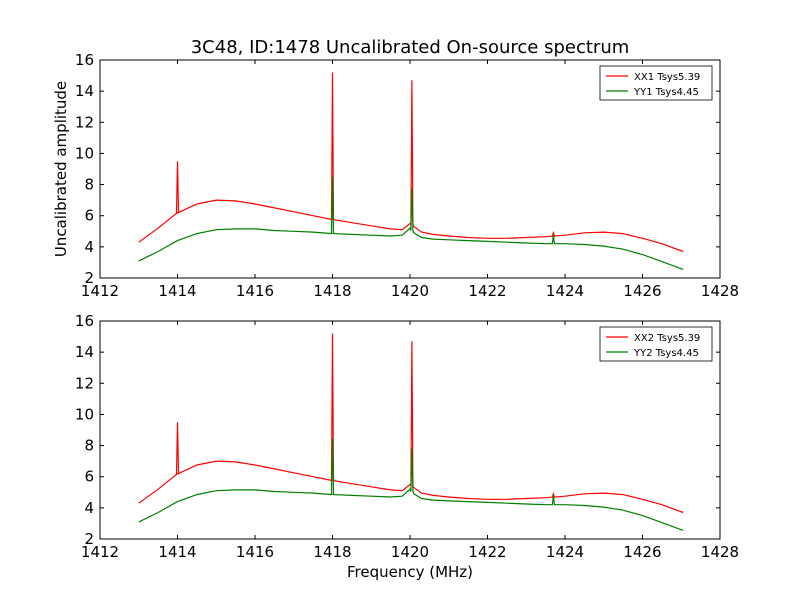 This screenshot has width=800, height=600. What do you see at coordinates (667, 77) in the screenshot?
I see `legend-label: XX1 Tsys5.39` at bounding box center [667, 77].